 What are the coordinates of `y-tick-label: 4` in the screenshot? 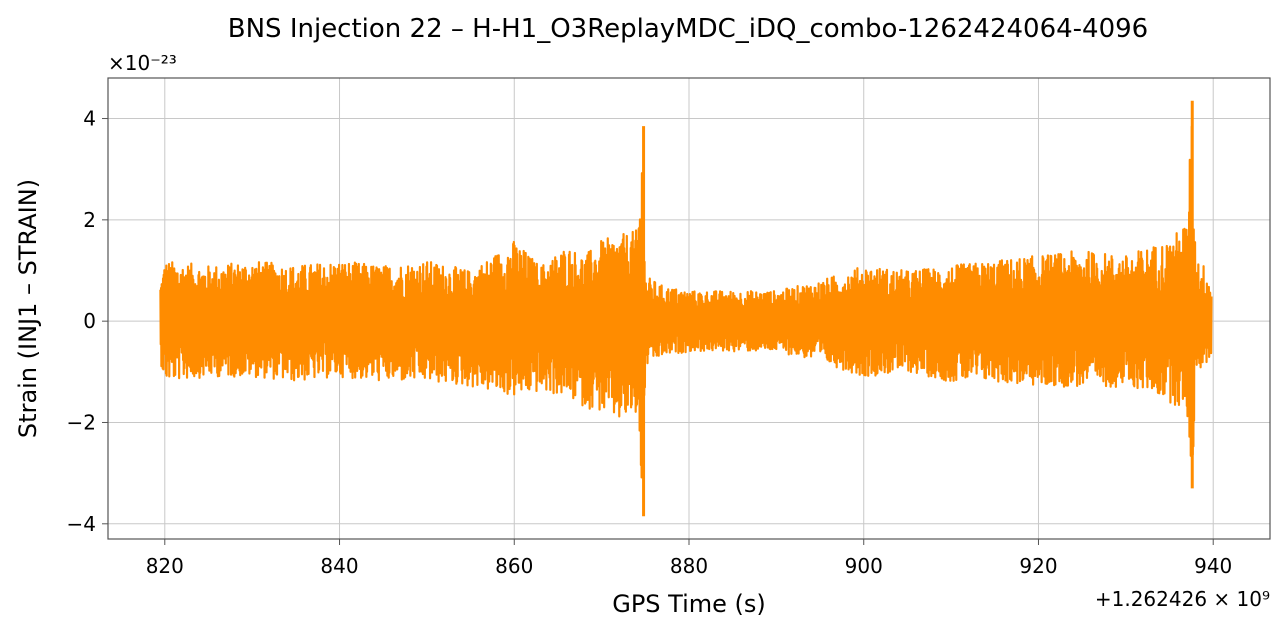 It's located at (89, 119).